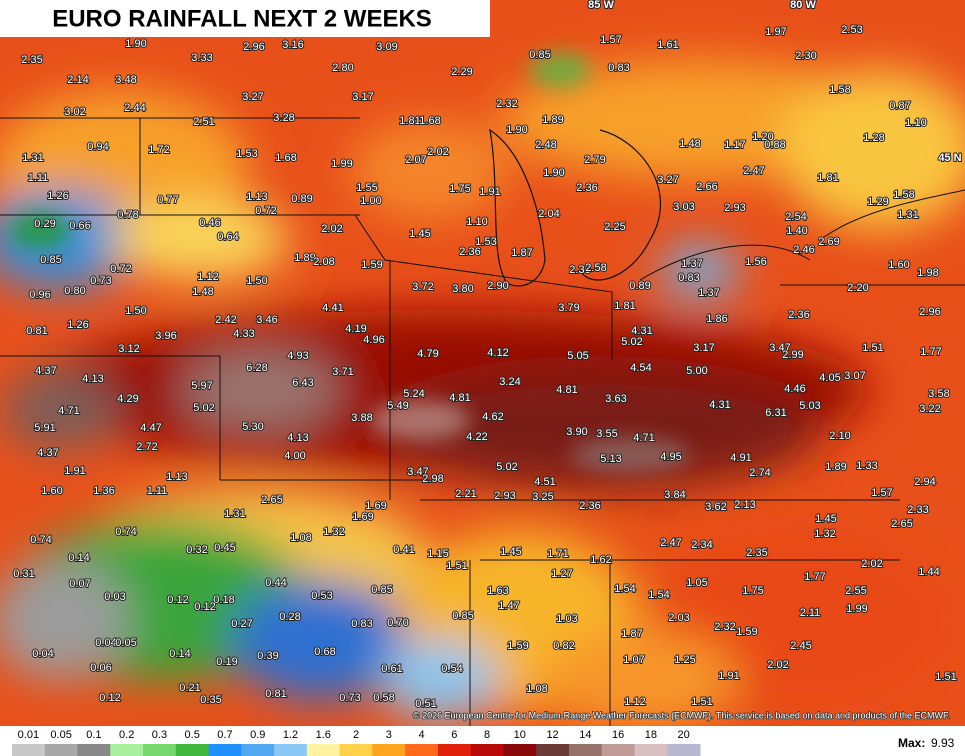 The image size is (965, 756). What do you see at coordinates (639, 286) in the screenshot?
I see `value-label: 0.89` at bounding box center [639, 286].